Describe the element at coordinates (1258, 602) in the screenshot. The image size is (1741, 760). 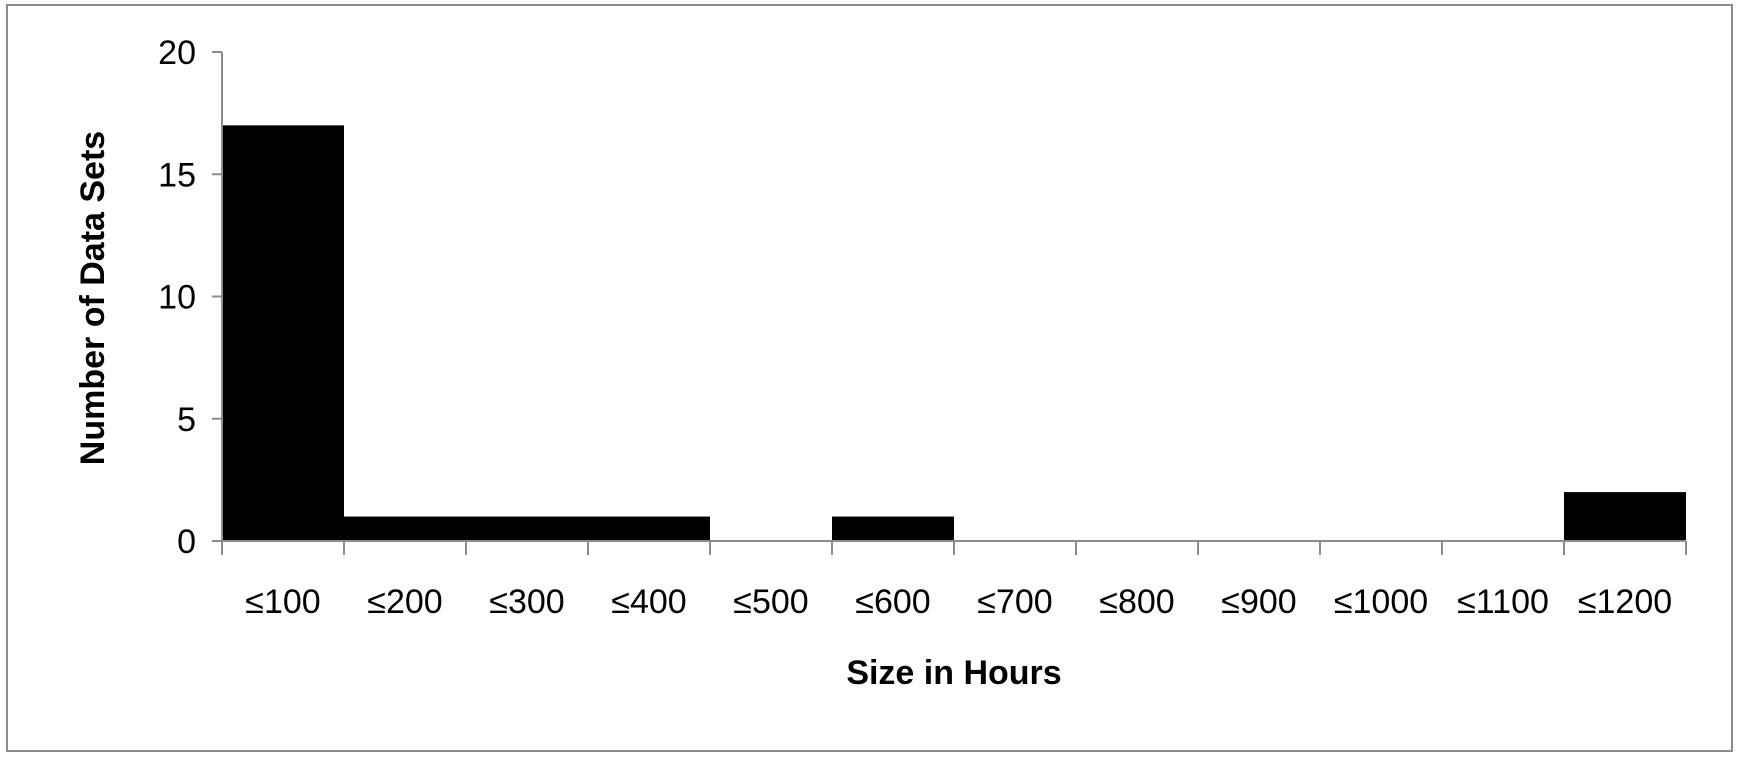
I see `x-tick-label: ≤900` at that location.